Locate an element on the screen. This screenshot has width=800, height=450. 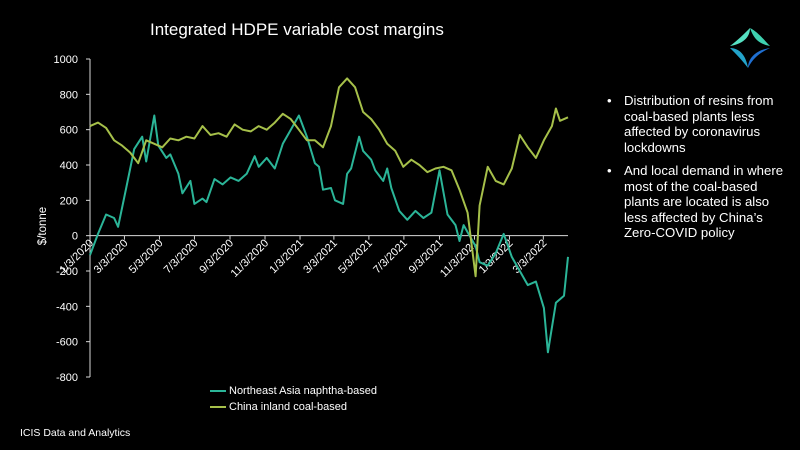
y-tick-label: -800 is located at coordinates (67, 378).